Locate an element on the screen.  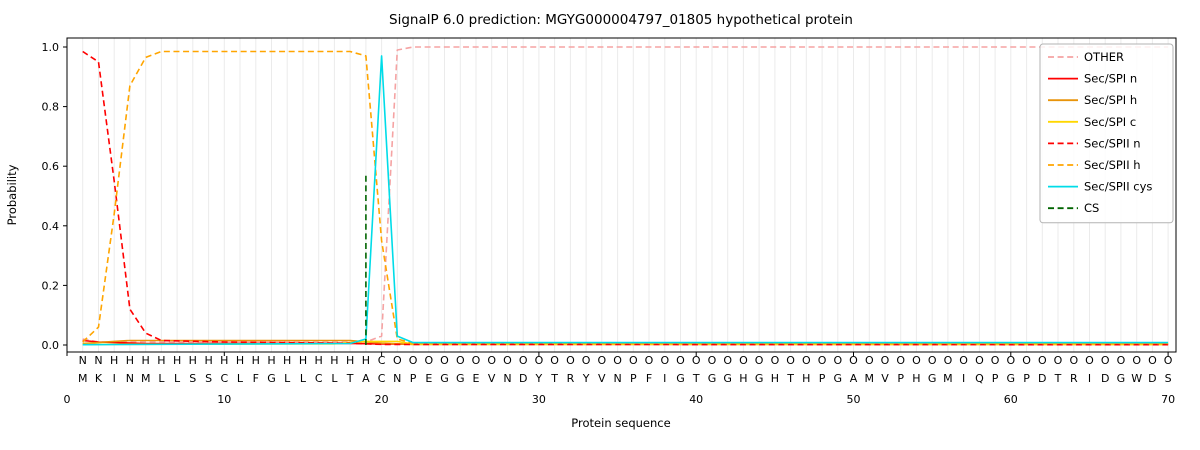
residue-letter: T is located at coordinates (696, 378).